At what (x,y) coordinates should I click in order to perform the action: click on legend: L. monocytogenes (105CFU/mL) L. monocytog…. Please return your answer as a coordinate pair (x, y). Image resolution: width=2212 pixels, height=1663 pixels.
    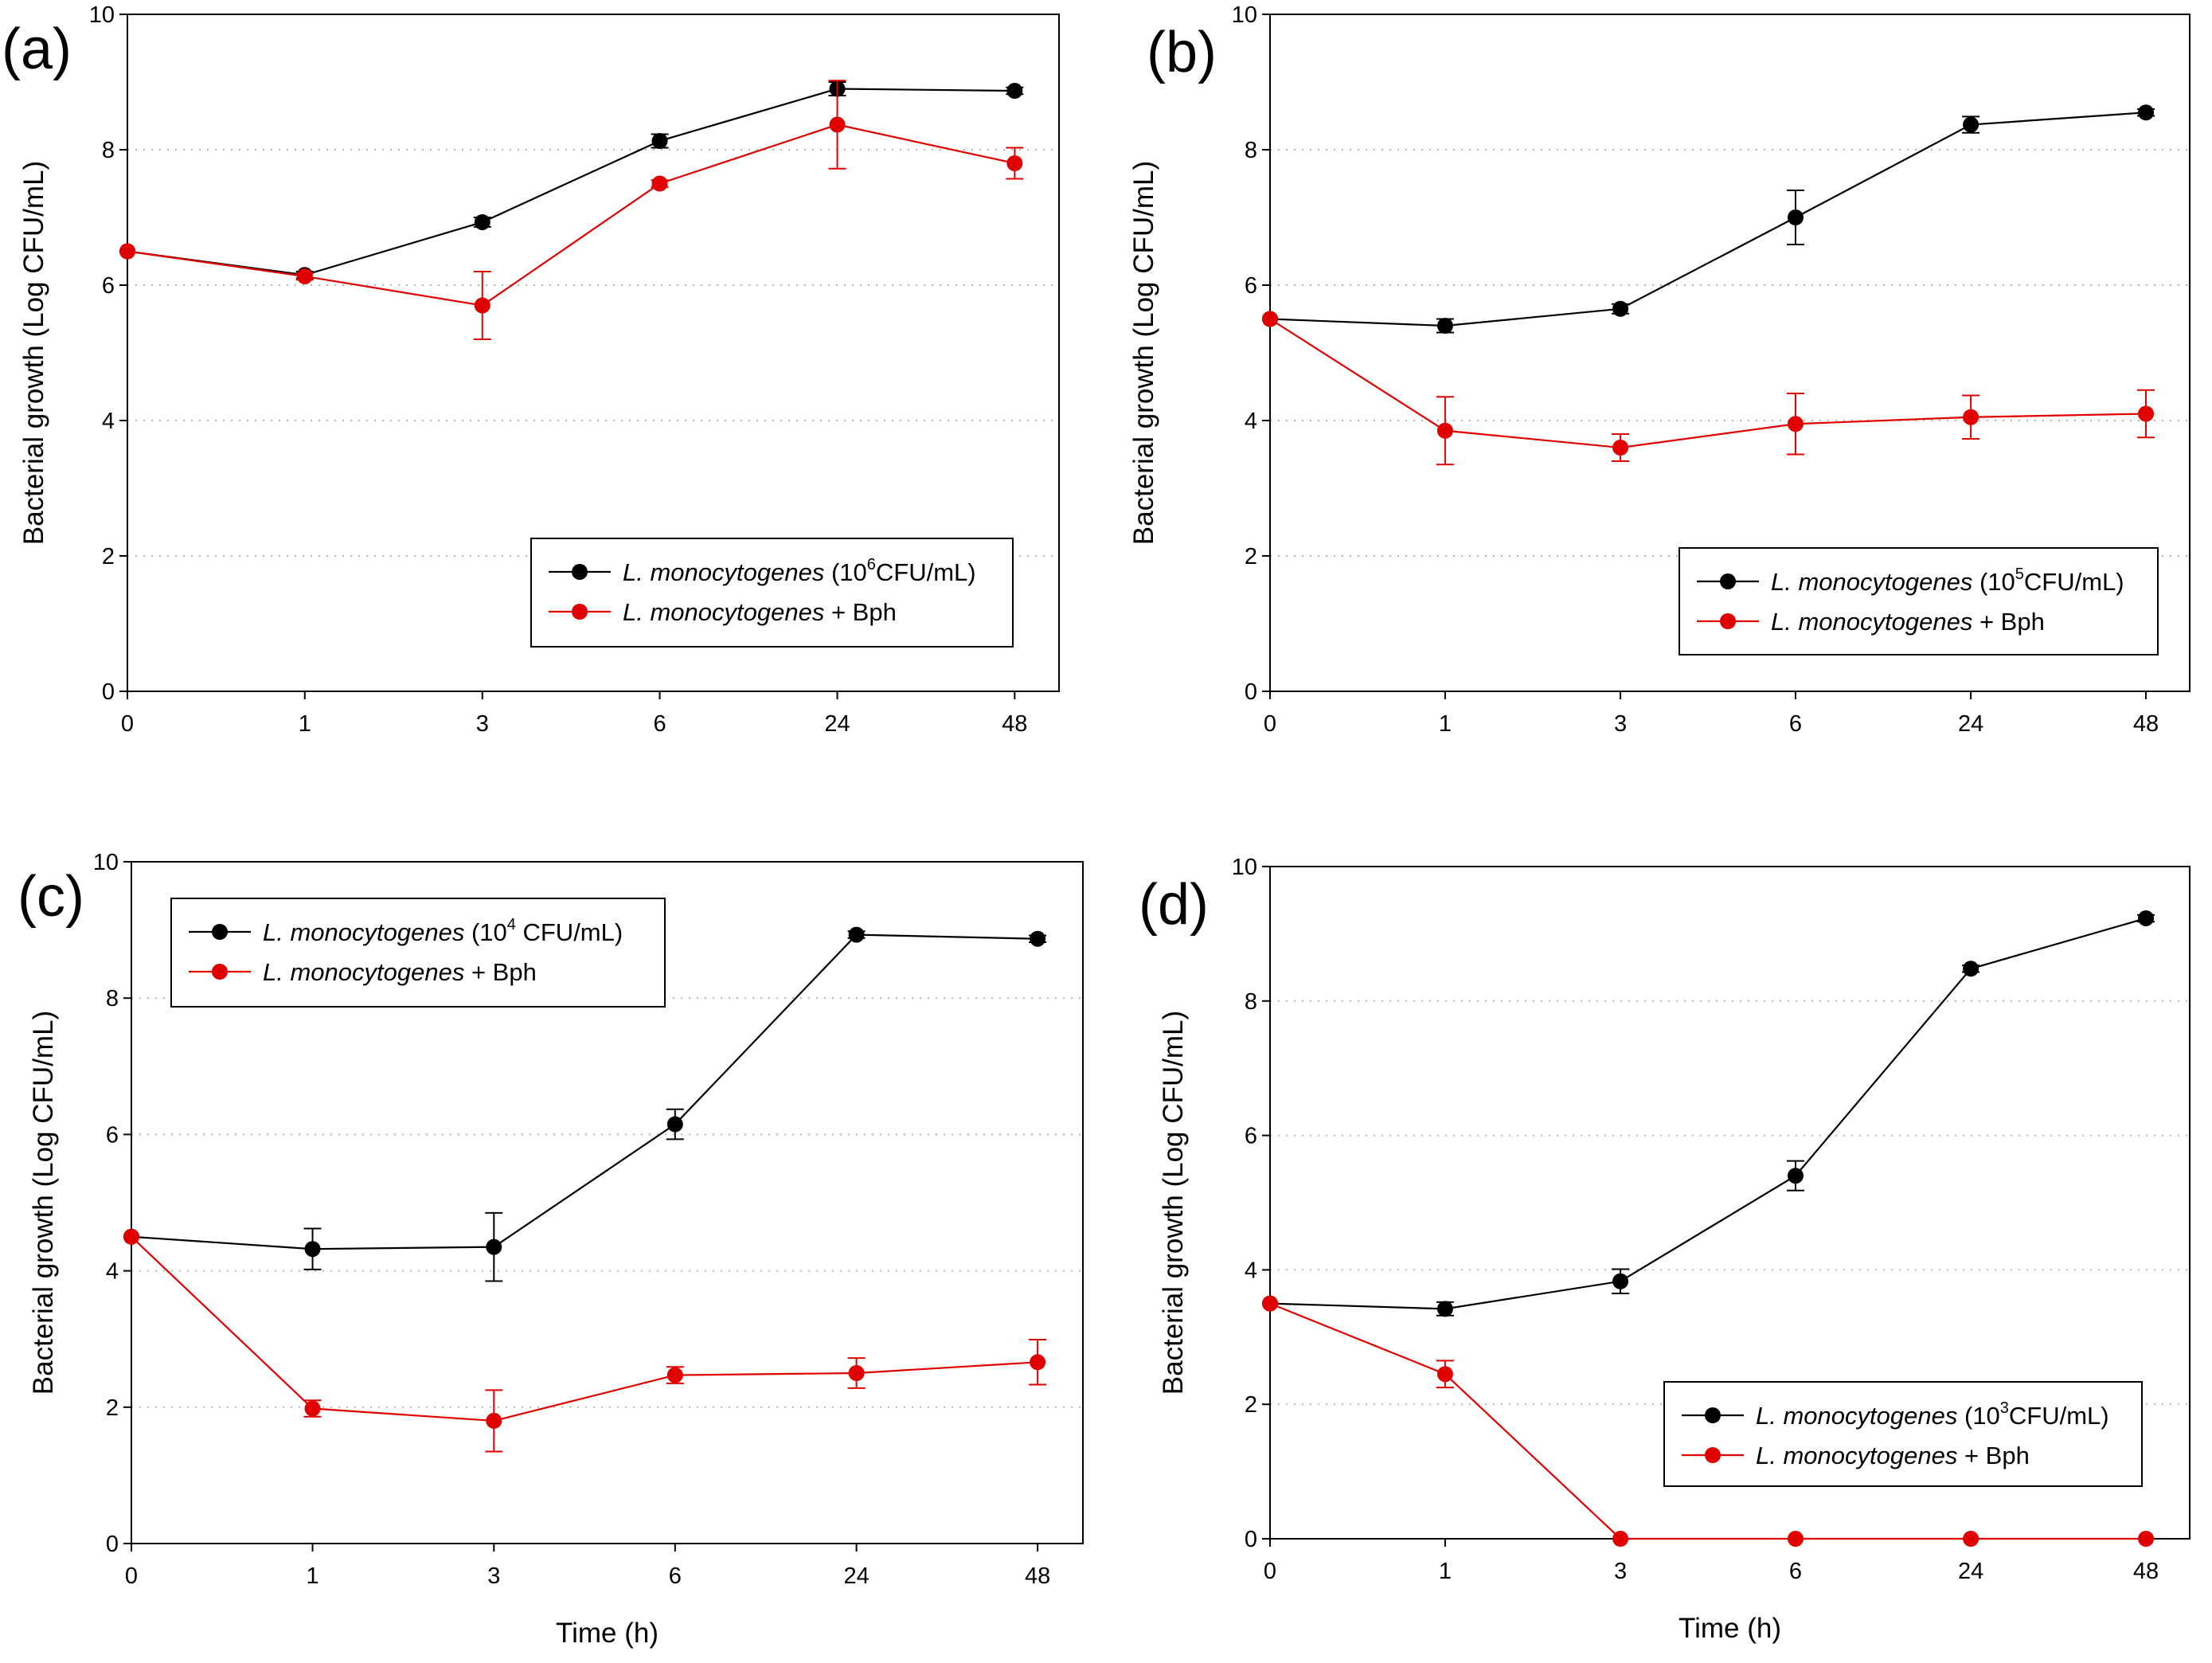
    Looking at the image, I should click on (1919, 601).